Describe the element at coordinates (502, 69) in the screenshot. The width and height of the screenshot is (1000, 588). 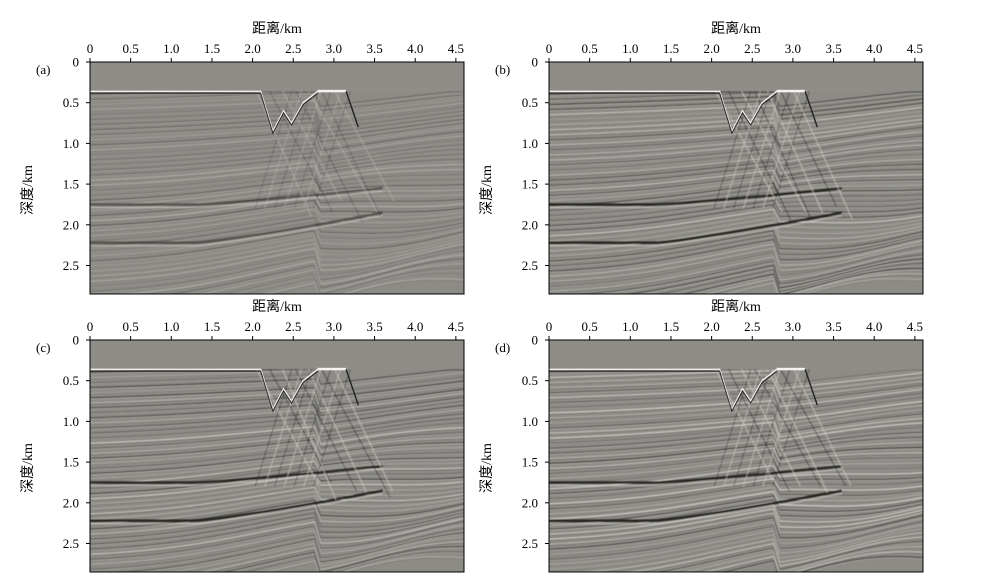
I see `panel-label: (b)` at that location.